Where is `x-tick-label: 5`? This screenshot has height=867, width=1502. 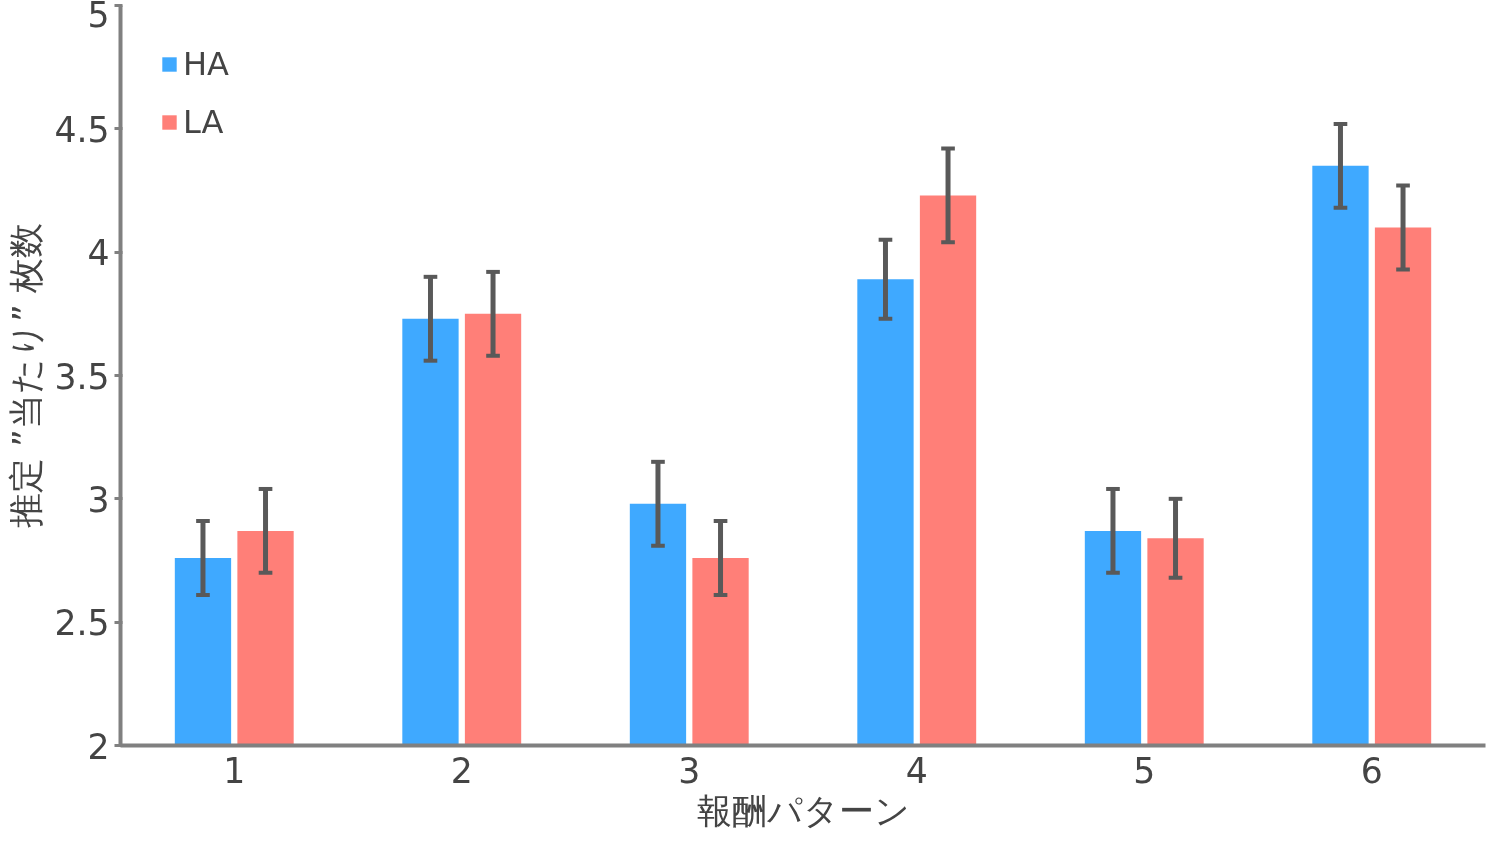
x-tick-label: 5 is located at coordinates (1144, 770).